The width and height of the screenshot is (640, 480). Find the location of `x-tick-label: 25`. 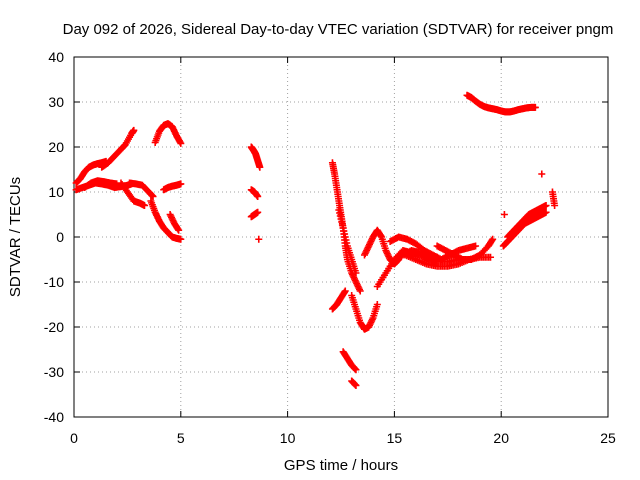

x-tick-label: 25 is located at coordinates (608, 438).